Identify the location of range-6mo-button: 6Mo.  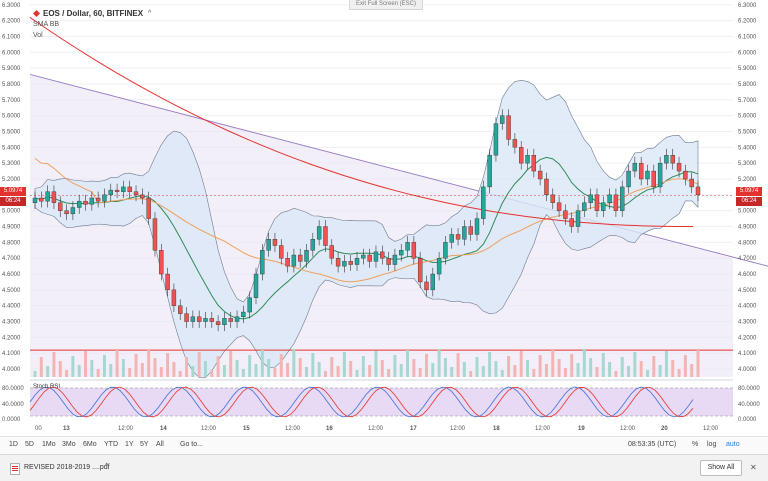
(90, 444).